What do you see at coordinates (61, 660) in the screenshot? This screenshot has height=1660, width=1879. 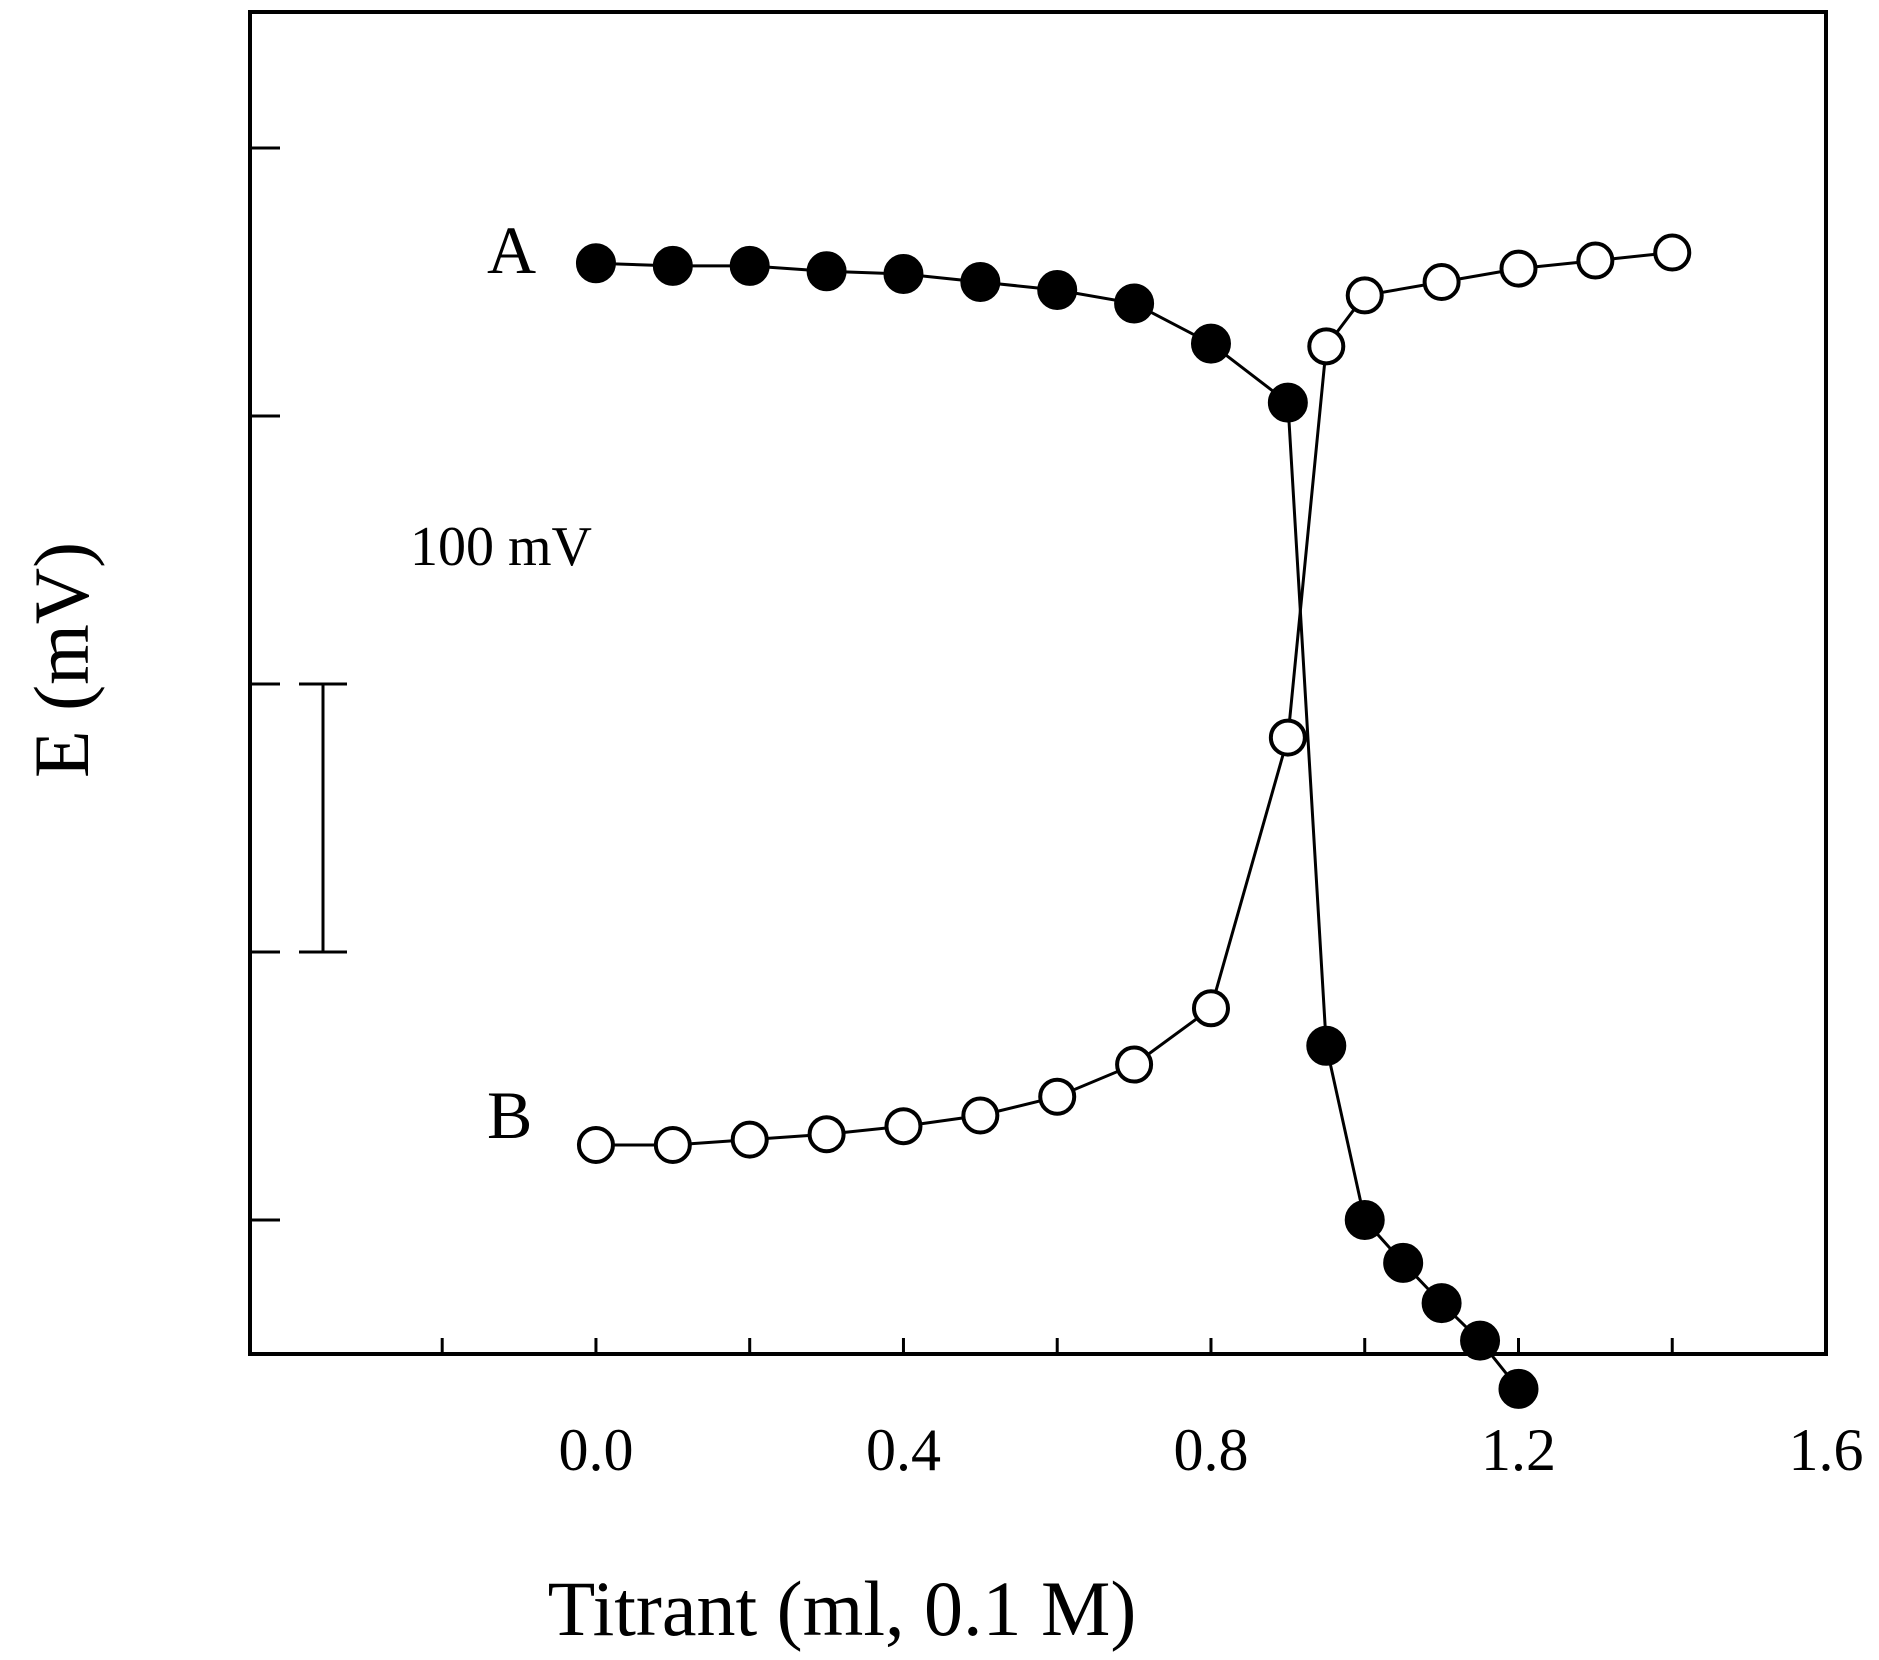 I see `y-axis-title: E (mV)` at bounding box center [61, 660].